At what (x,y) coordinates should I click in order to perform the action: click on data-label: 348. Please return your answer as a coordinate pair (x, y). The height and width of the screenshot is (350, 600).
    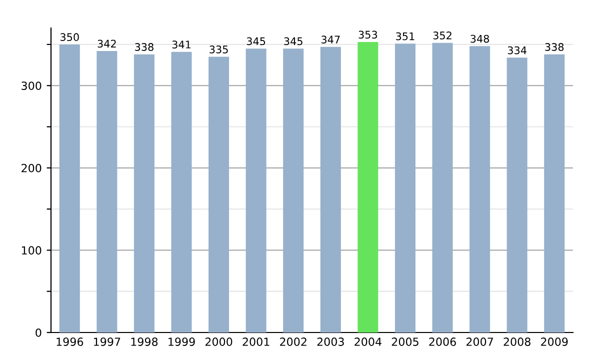
    Looking at the image, I should click on (480, 38).